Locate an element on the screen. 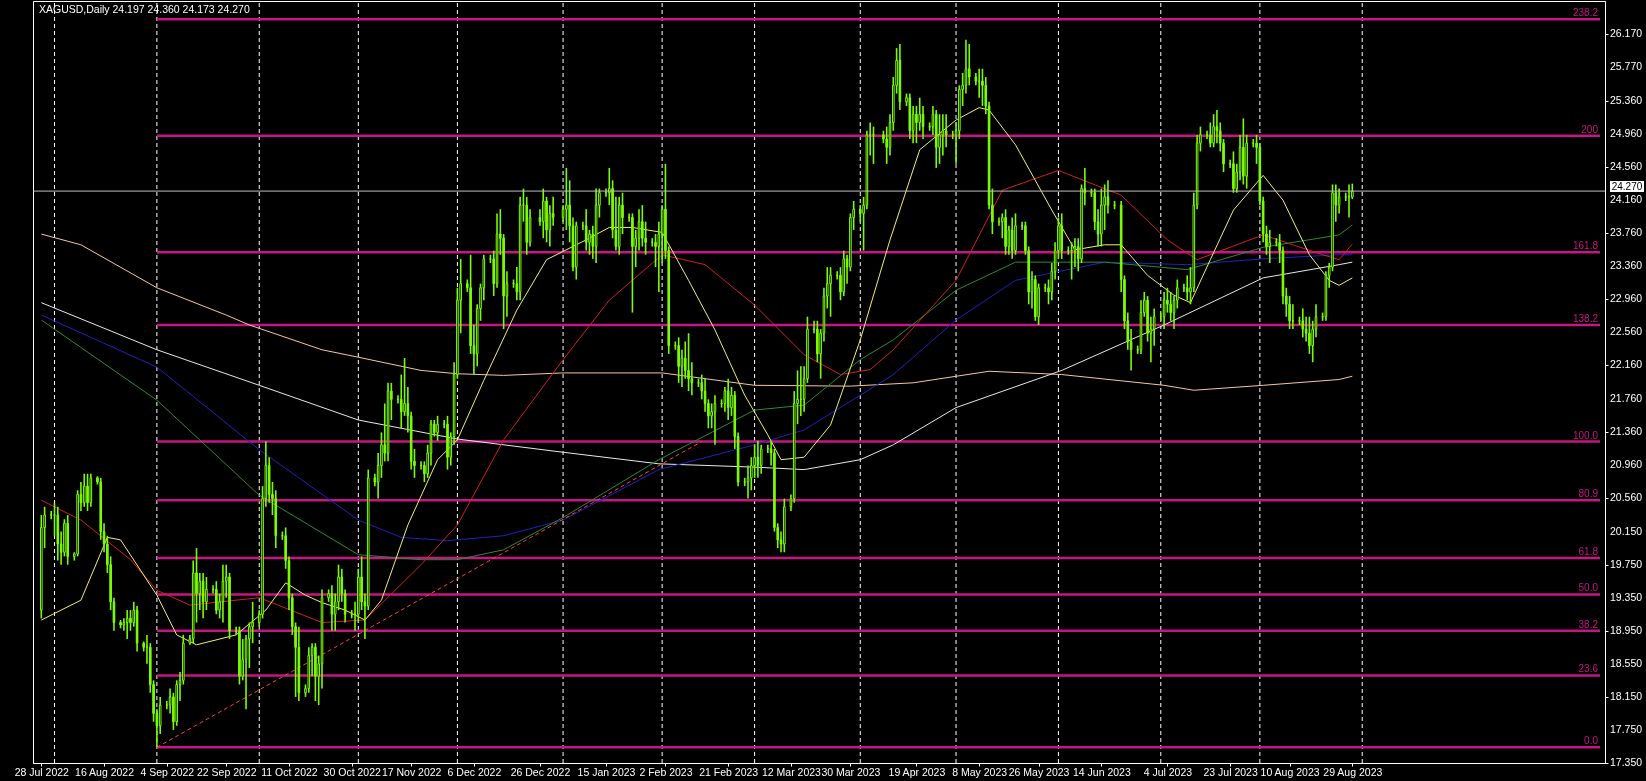 The width and height of the screenshot is (1646, 781). x-tick-label: 19 Apr 2023 is located at coordinates (917, 771).